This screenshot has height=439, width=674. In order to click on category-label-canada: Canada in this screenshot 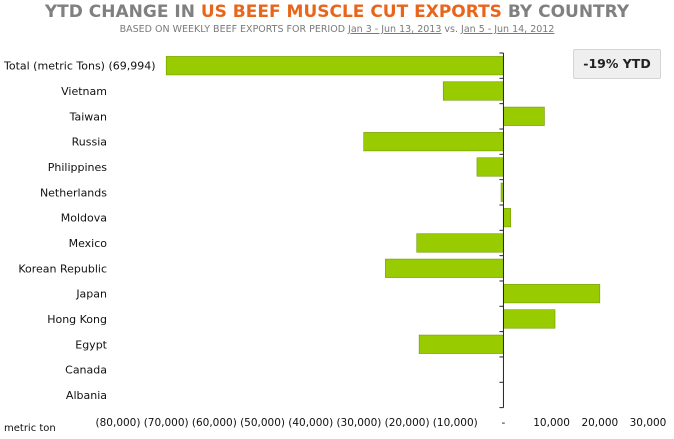, I will do `click(86, 370)`.